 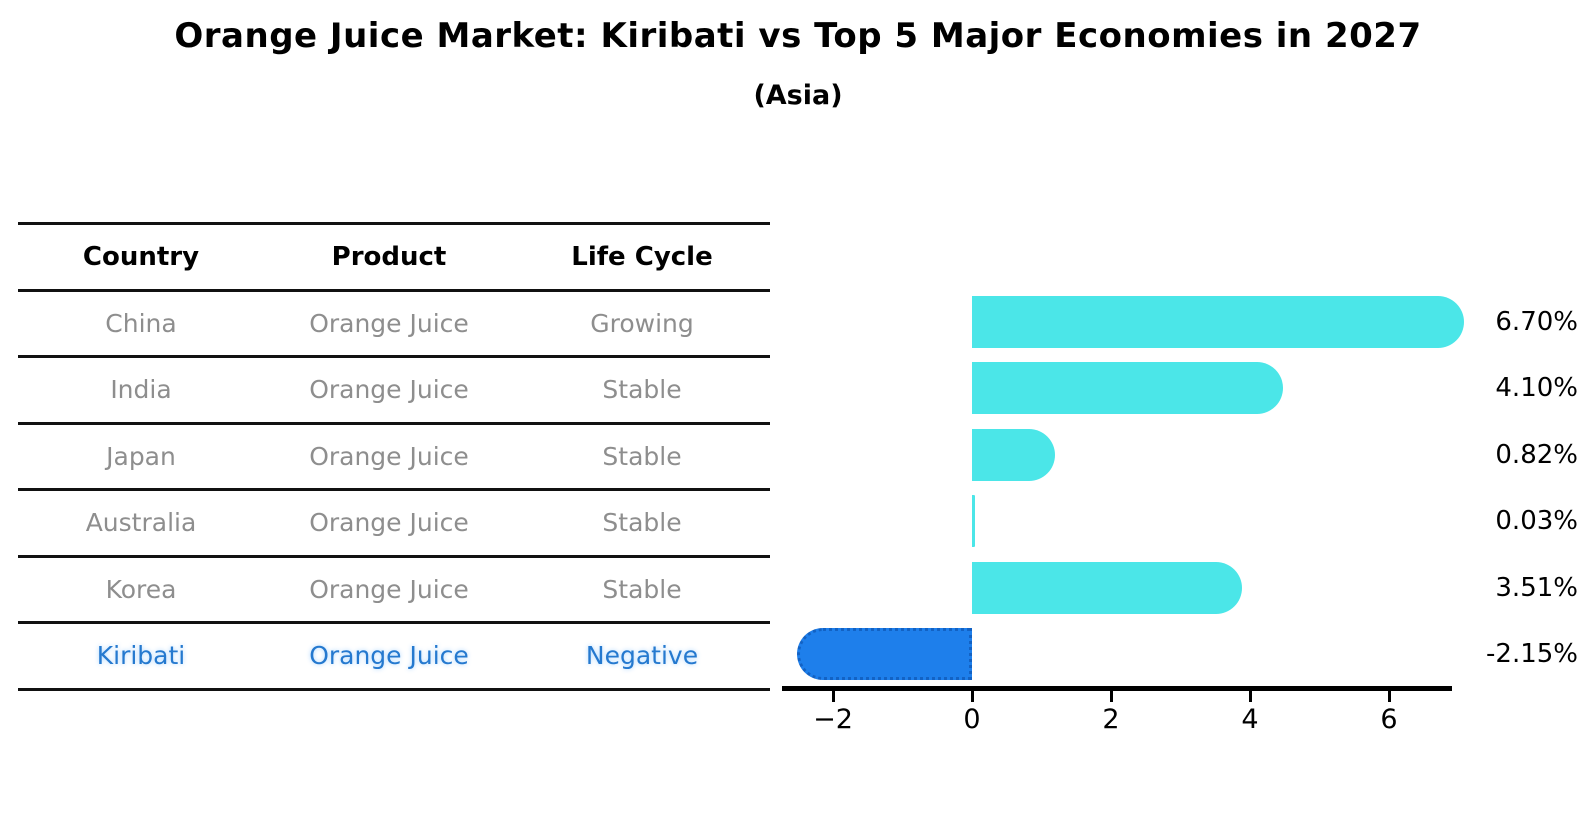 What do you see at coordinates (141, 390) in the screenshot?
I see `table-cell-country: India` at bounding box center [141, 390].